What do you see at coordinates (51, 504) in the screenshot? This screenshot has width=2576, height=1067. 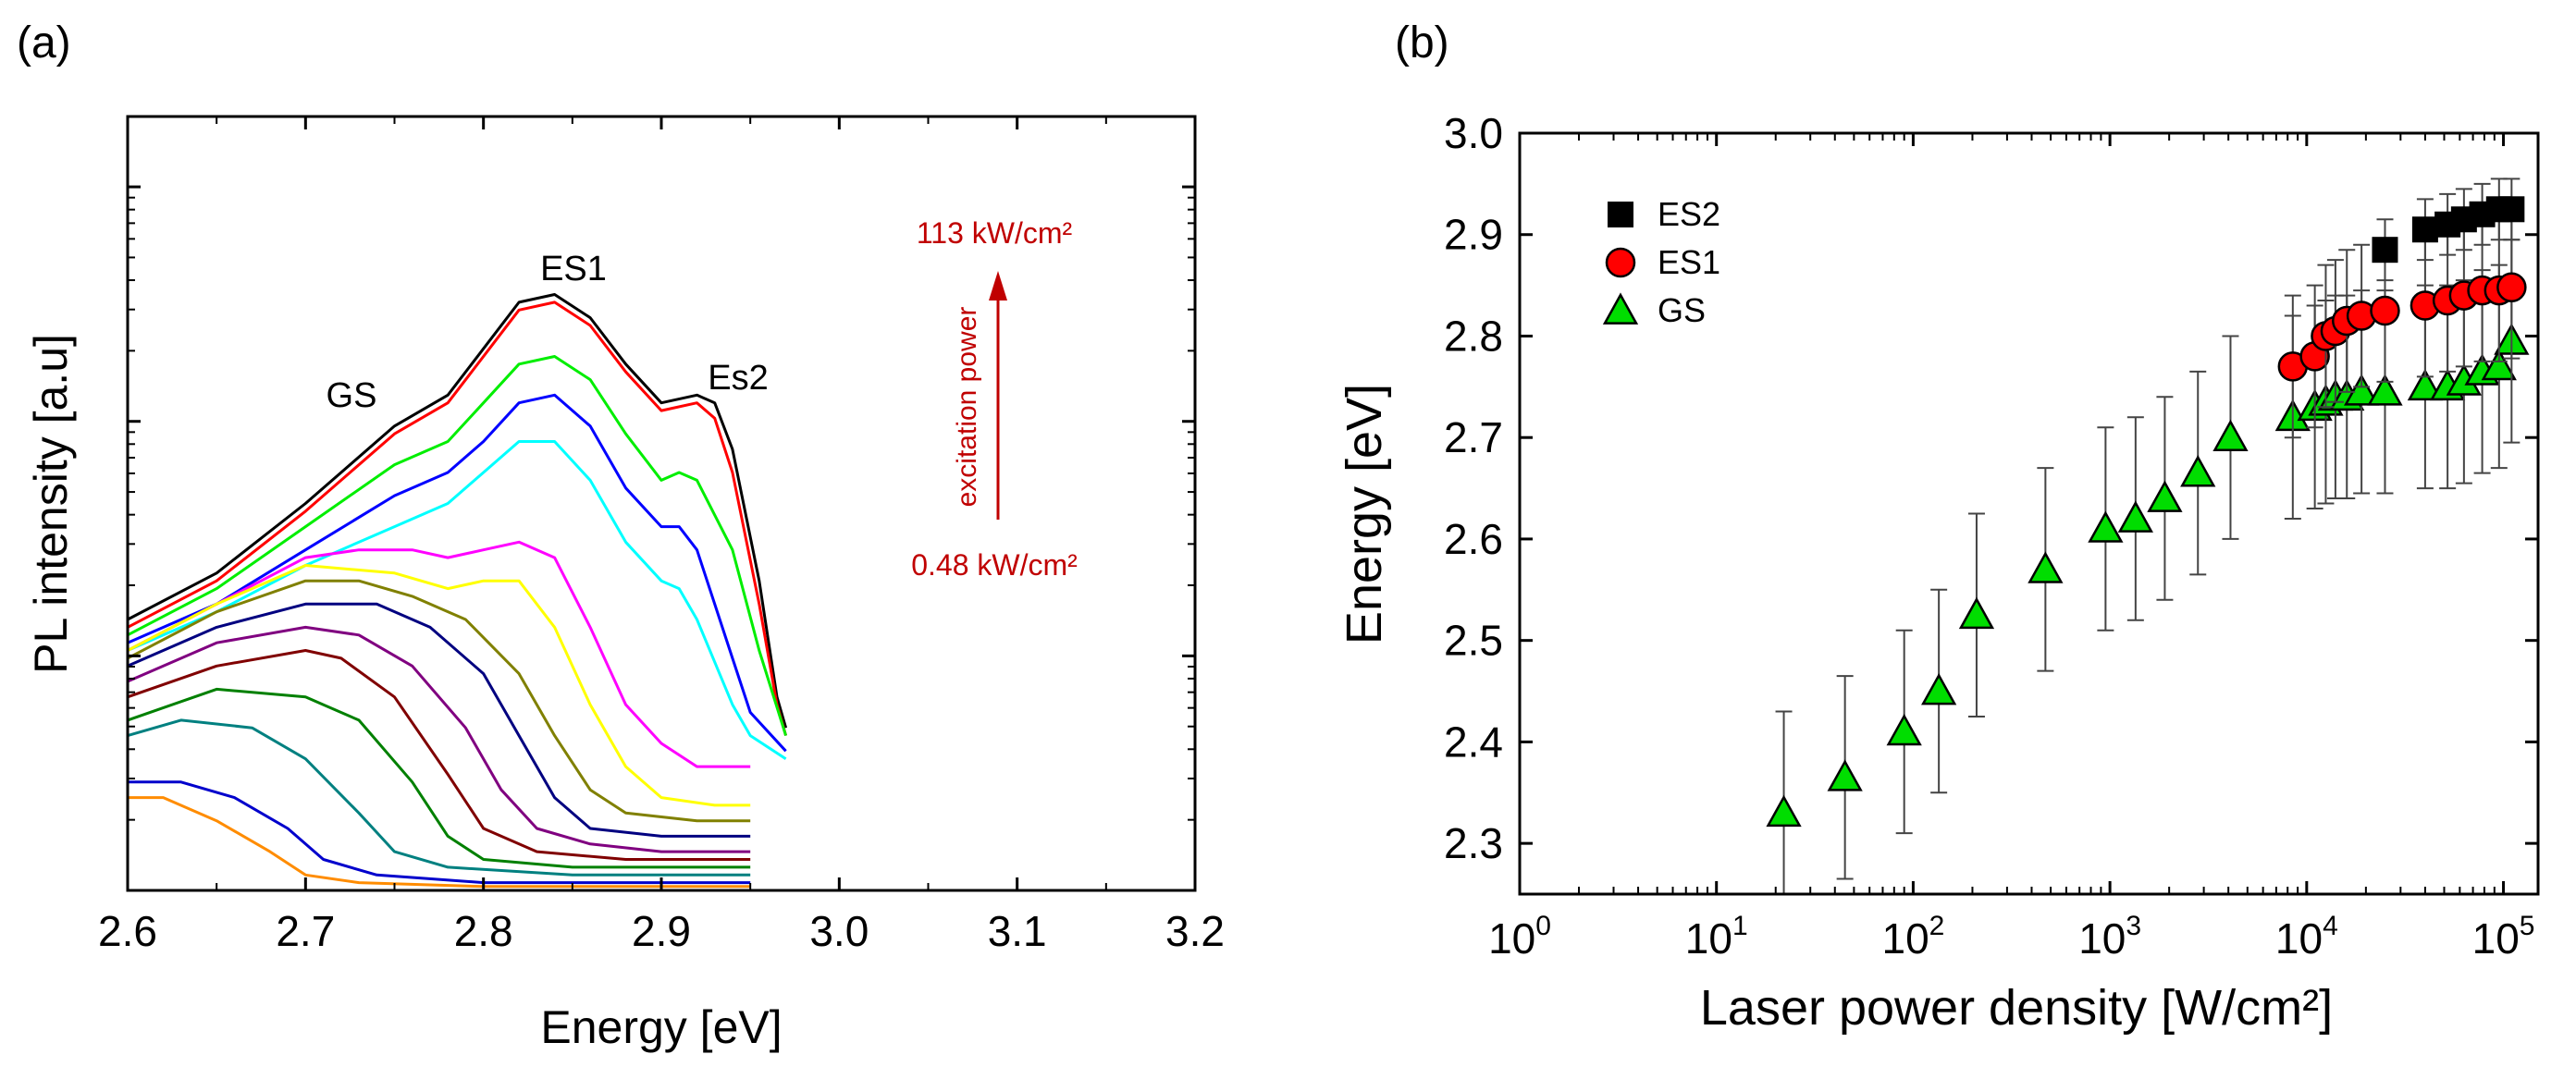 I see `y-axis-label-a: PL intensity [a.u]` at bounding box center [51, 504].